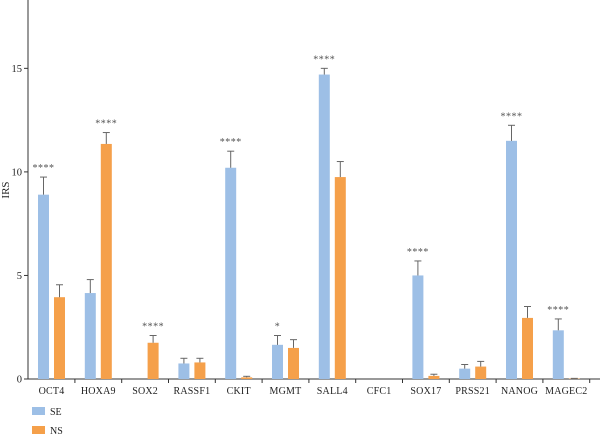 The width and height of the screenshot is (600, 436). Describe the element at coordinates (511, 259) in the screenshot. I see `bar-se-nanog` at that location.